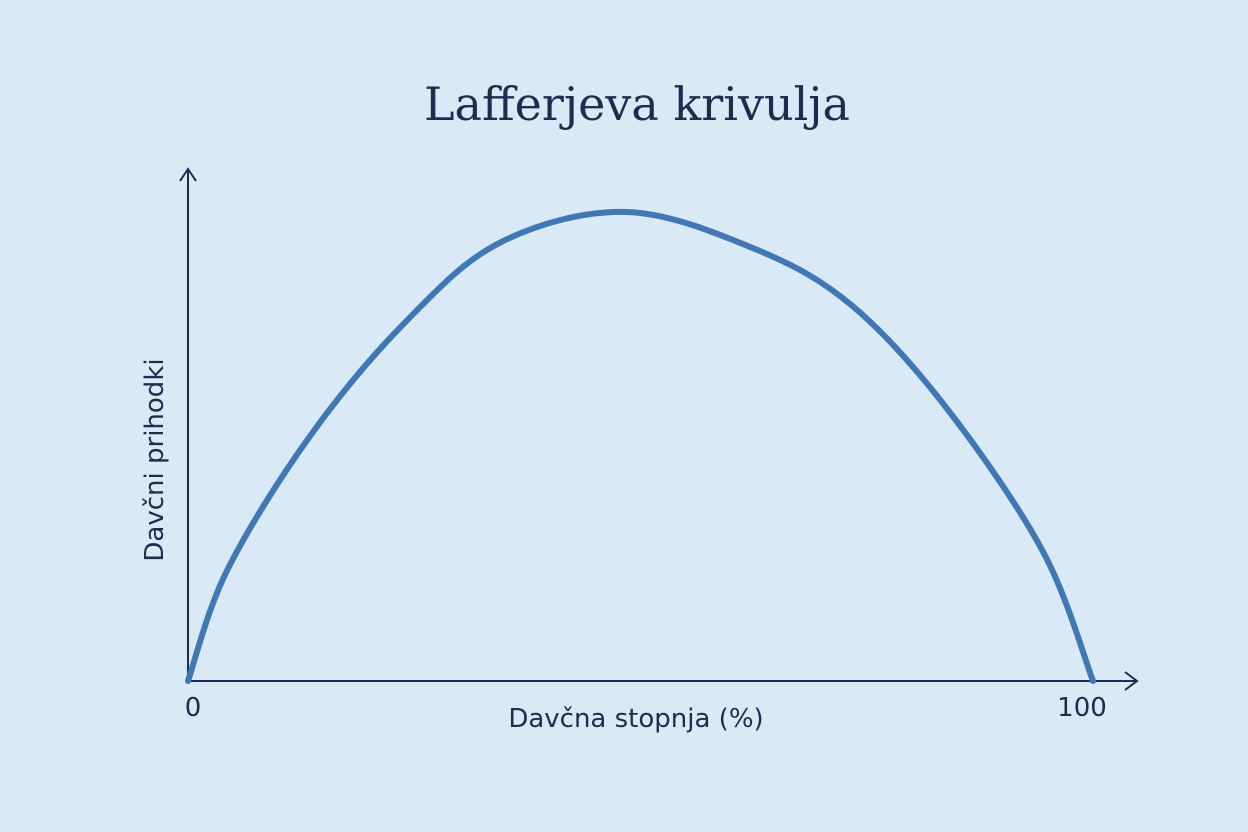 Image resolution: width=1248 pixels, height=832 pixels. I want to click on chart-title: Lafferjeva krivulja, so click(637, 104).